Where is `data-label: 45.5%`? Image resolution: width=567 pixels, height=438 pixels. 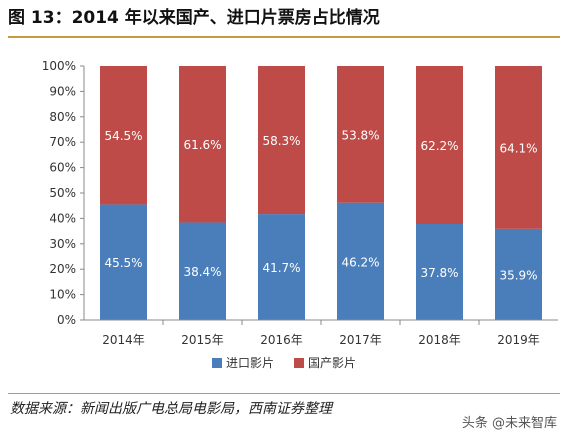 data-label: 45.5% is located at coordinates (123, 263).